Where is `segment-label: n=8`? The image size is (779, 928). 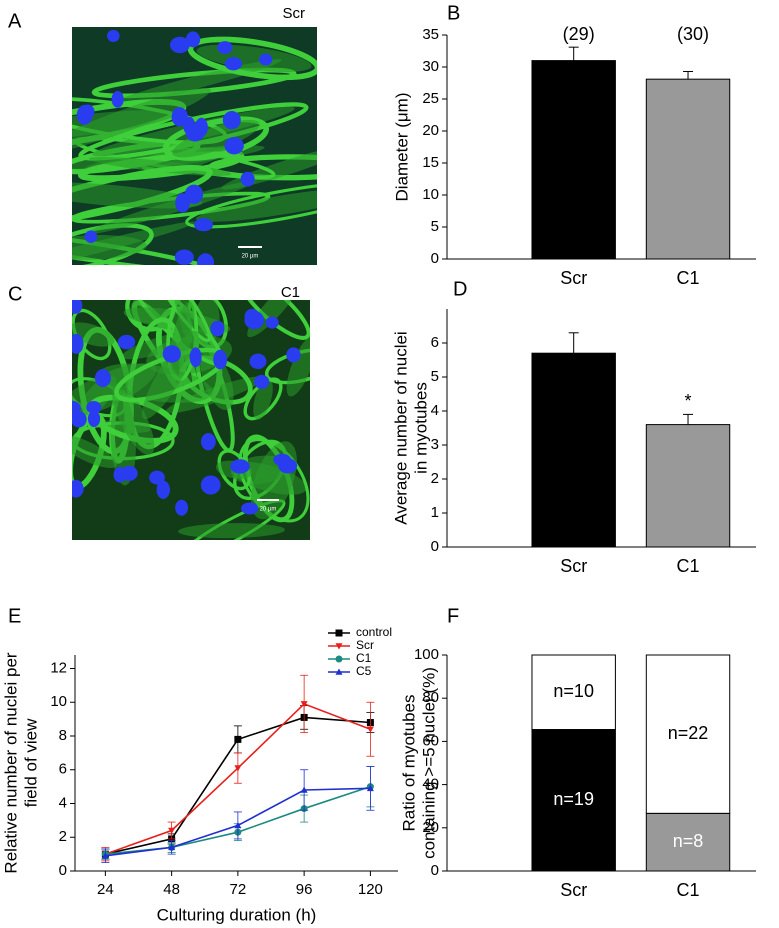 segment-label: n=8 is located at coordinates (688, 841).